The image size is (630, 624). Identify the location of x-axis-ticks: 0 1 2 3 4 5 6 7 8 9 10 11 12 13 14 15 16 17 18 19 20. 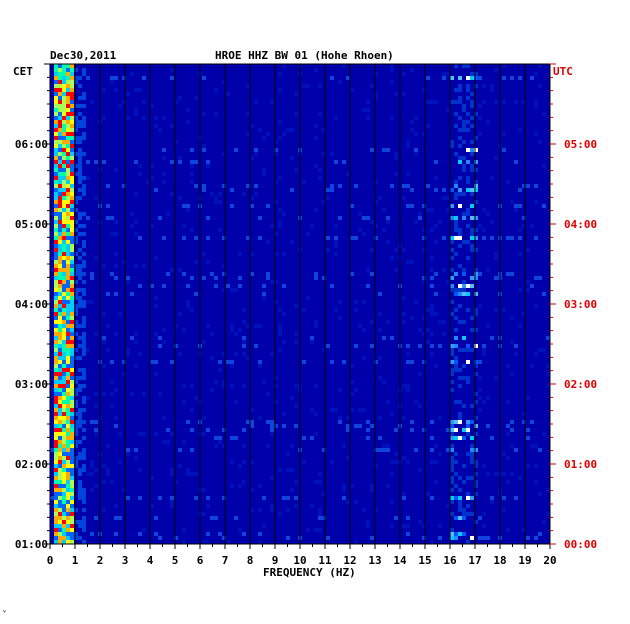
(302, 555).